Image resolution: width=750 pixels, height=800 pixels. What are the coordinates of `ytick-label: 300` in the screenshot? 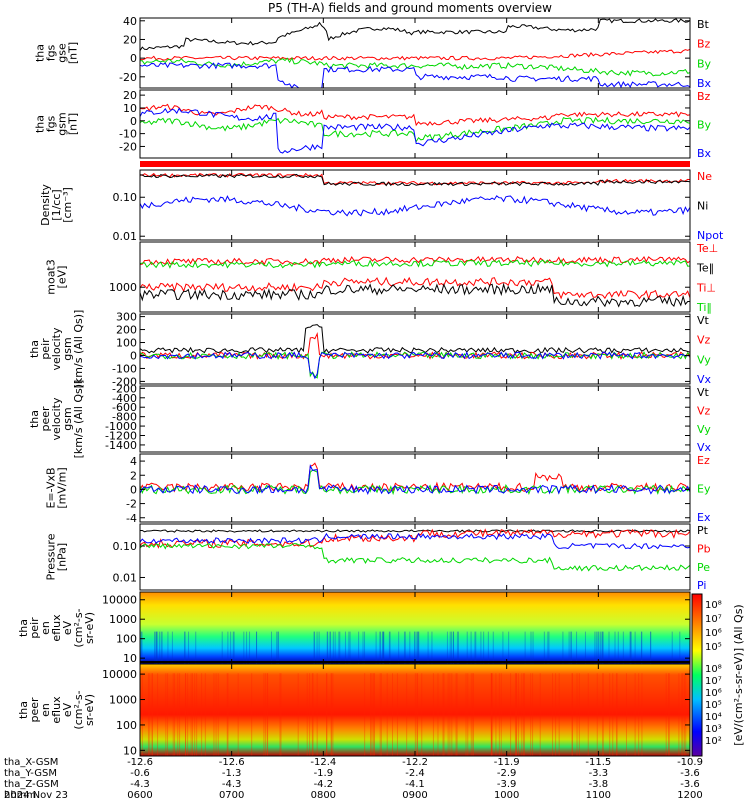 It's located at (126, 317).